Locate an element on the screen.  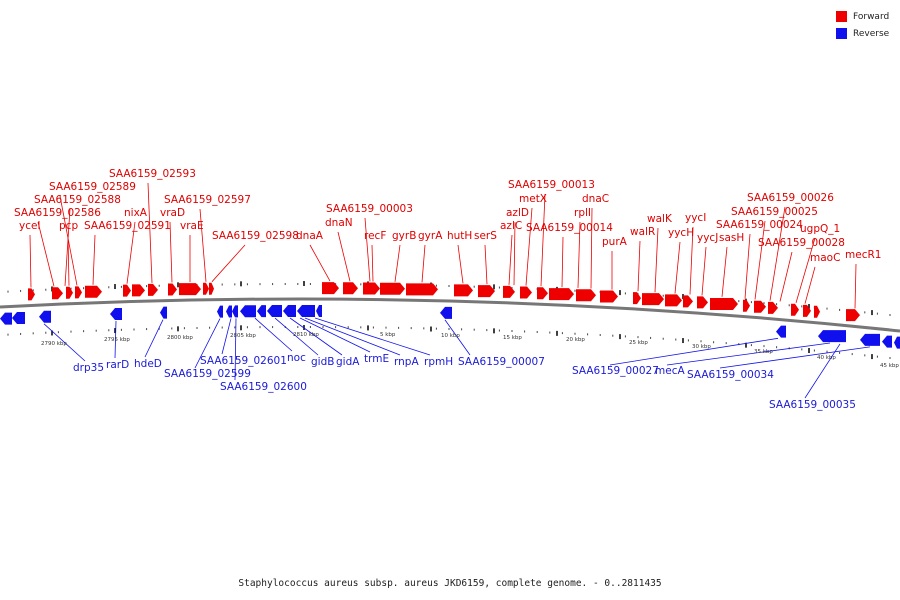
genome-backbone is located at coordinates (450, 315).